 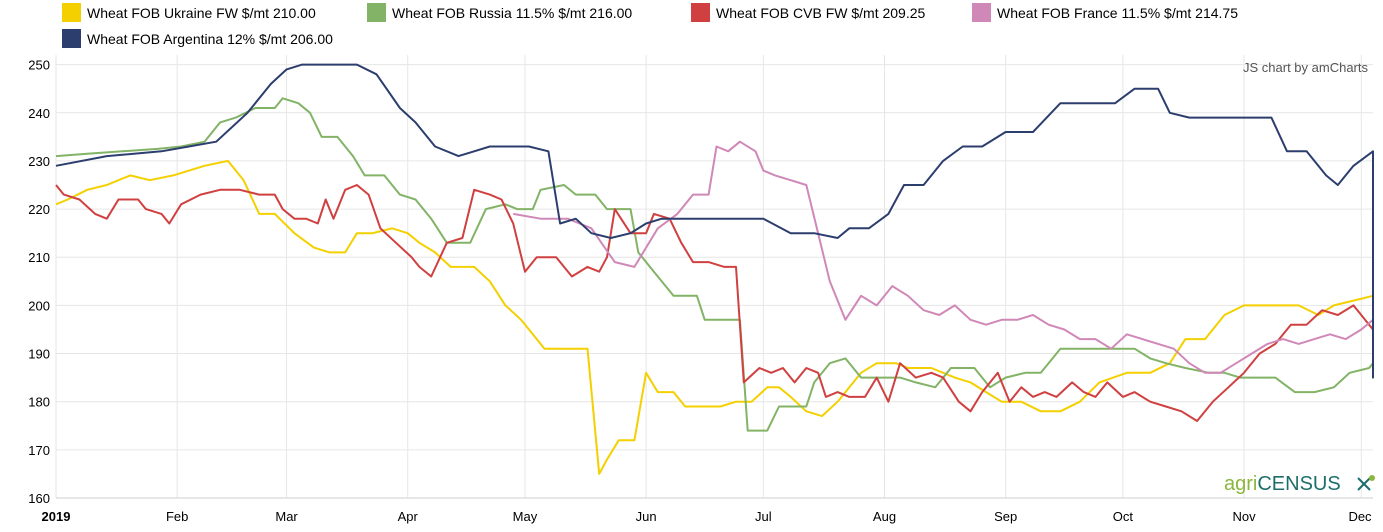 What do you see at coordinates (707, 516) in the screenshot?
I see `x-axis: 2019 Feb Mar Apr May Jun Jul Aug Sep Oct Nov Dec` at bounding box center [707, 516].